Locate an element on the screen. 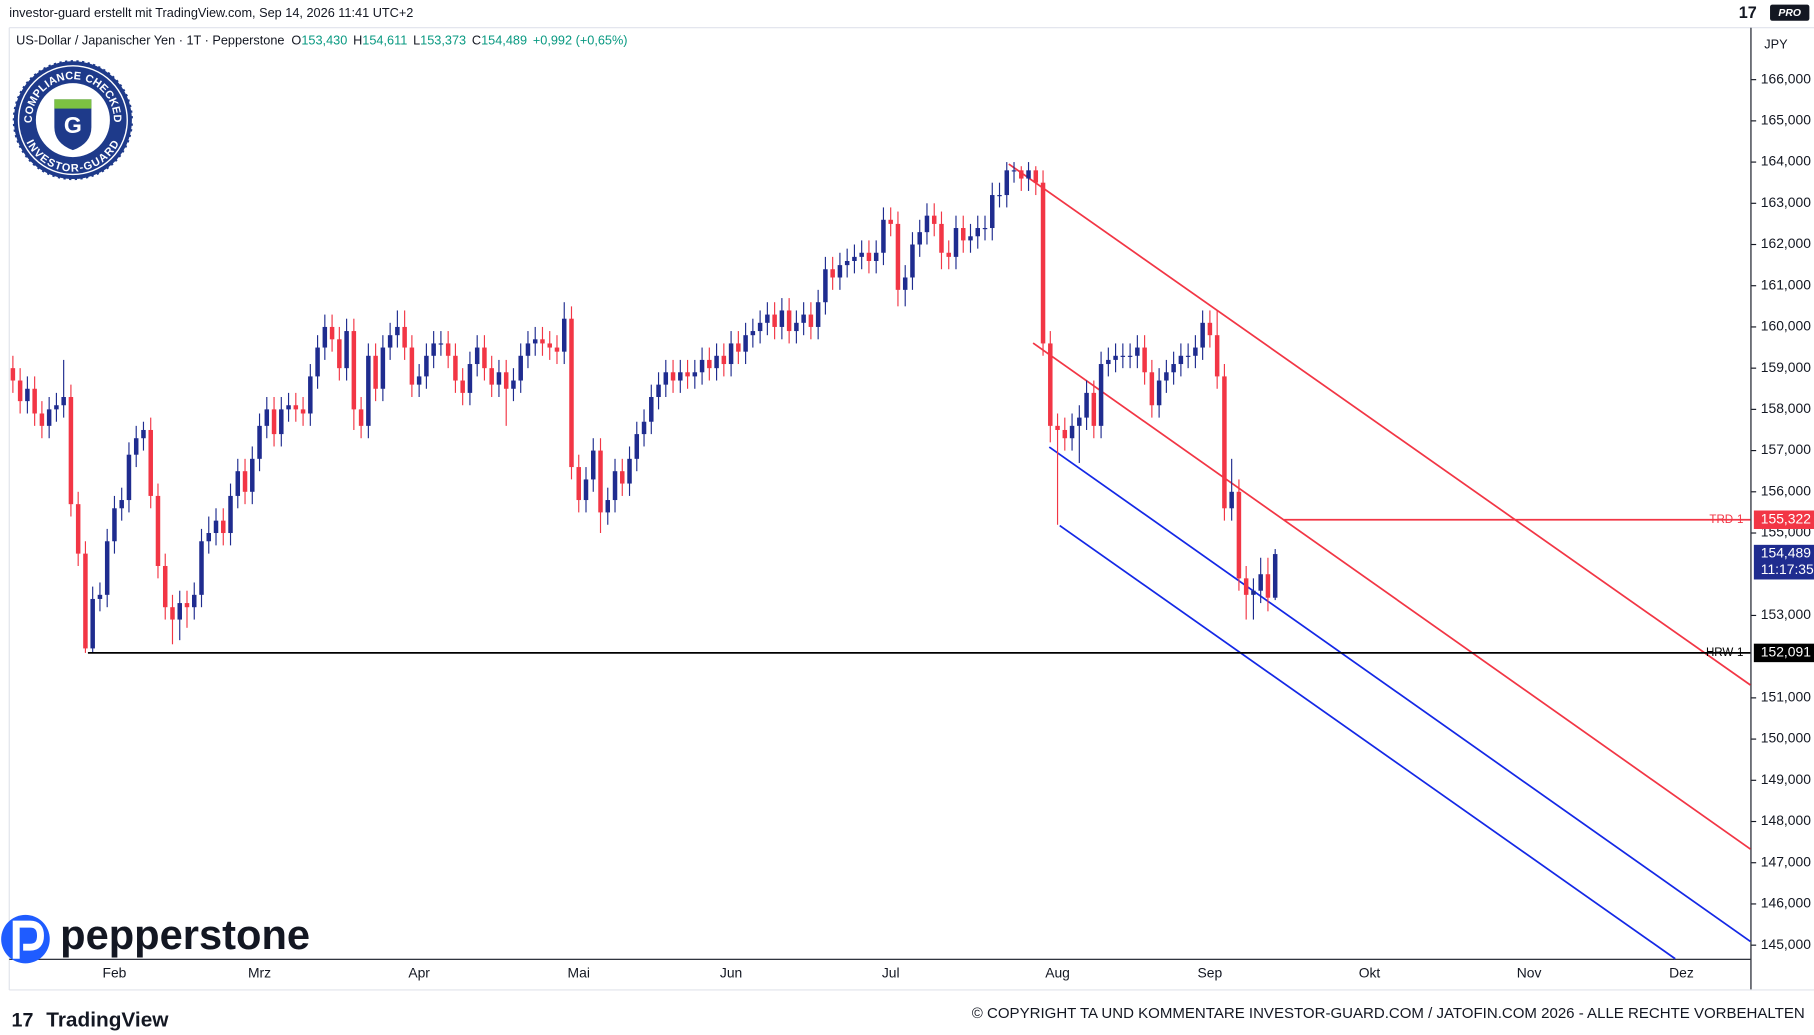 This screenshot has width=1814, height=1035. y-tick-label: 150,000 is located at coordinates (1786, 738).